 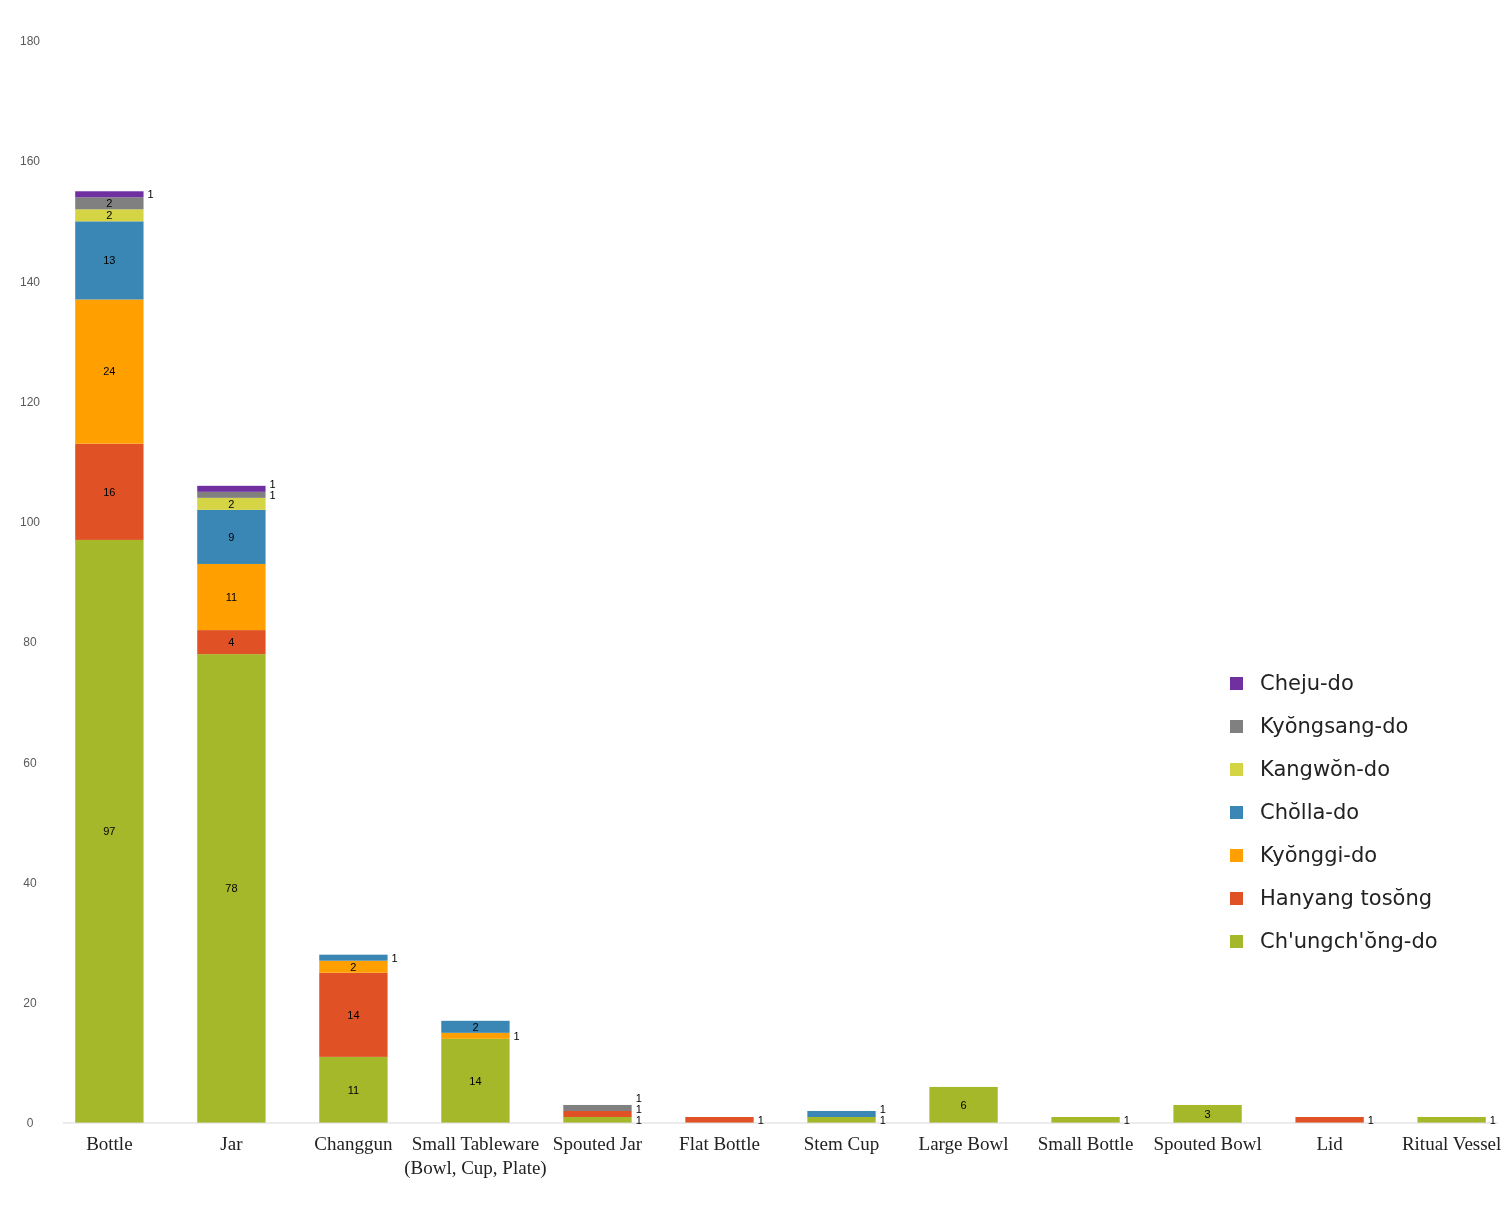 I want to click on legend-label: Chŏlla-do, so click(x=1310, y=812).